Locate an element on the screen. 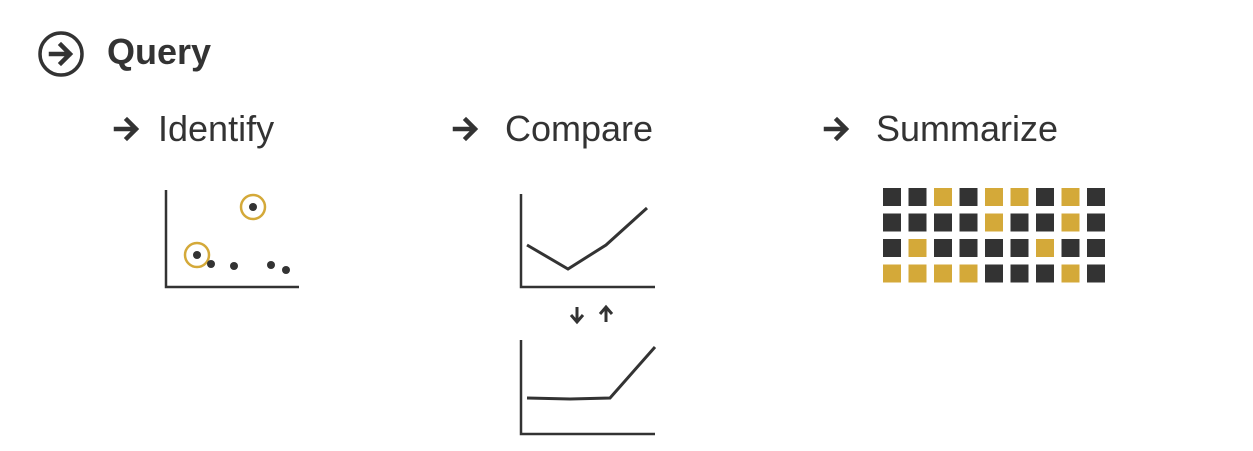 The height and width of the screenshot is (451, 1253). identify-label: Identify is located at coordinates (216, 128).